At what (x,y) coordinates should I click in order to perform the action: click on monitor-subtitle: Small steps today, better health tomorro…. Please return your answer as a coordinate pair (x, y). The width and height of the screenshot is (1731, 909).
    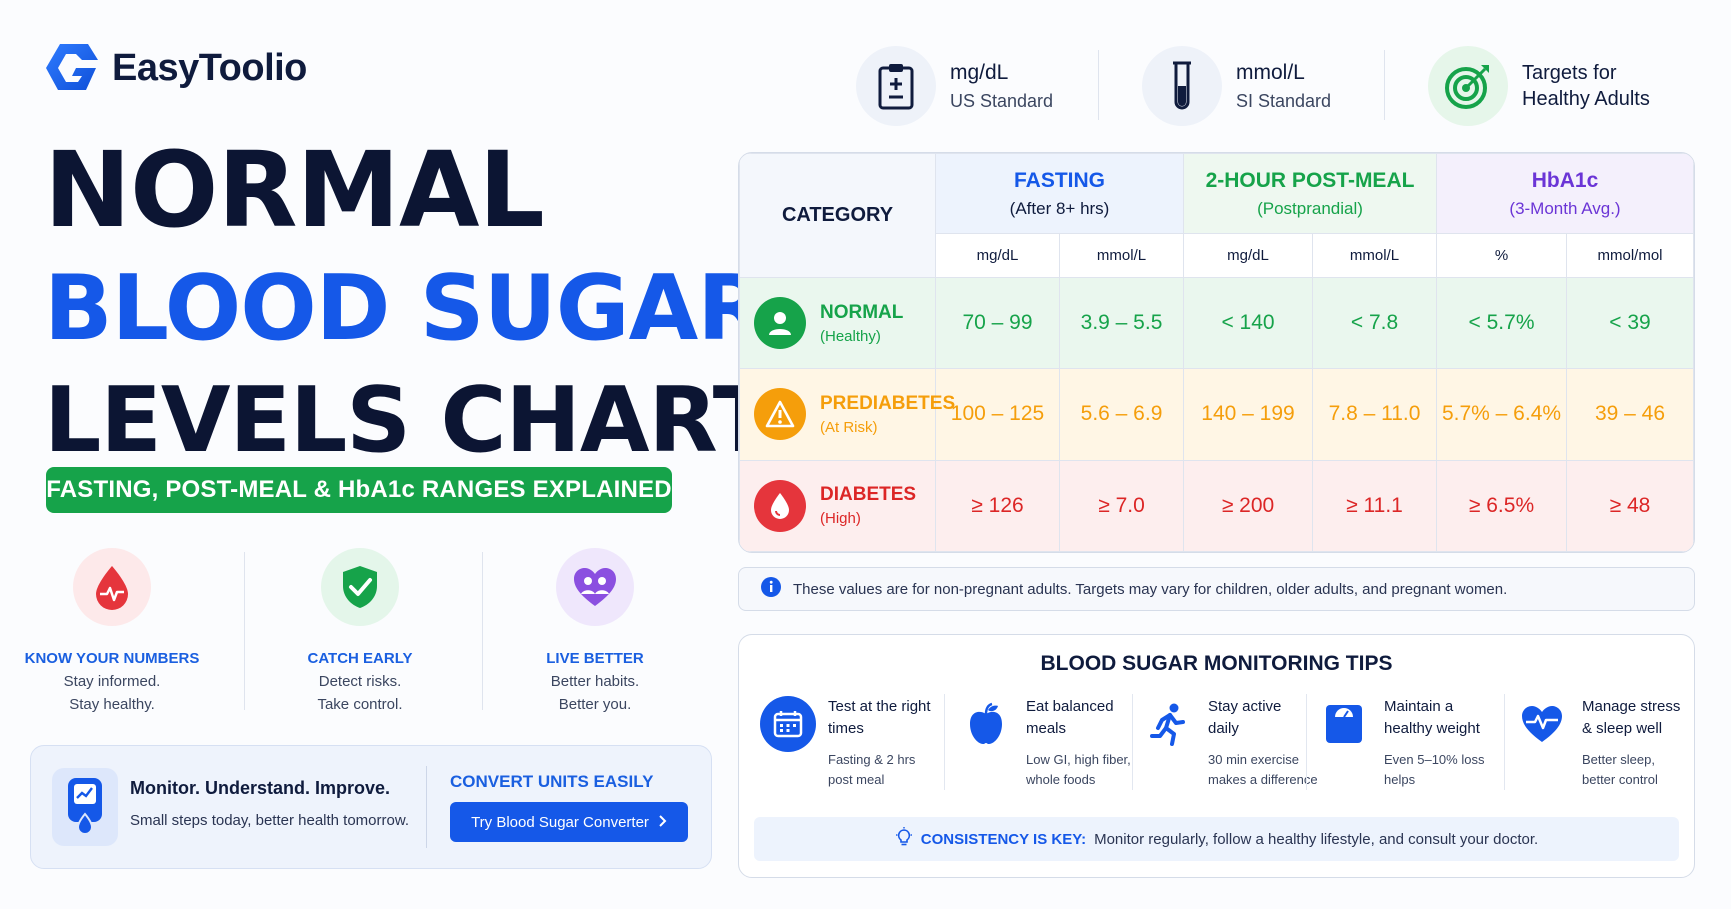
    Looking at the image, I should click on (270, 820).